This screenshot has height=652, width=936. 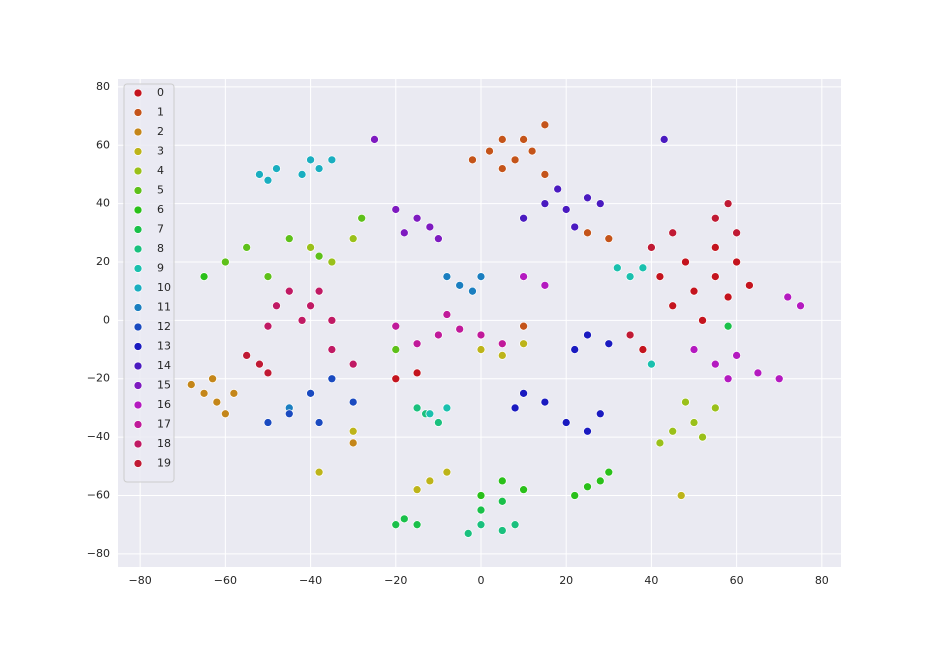 I want to click on legend-label: 19, so click(x=164, y=463).